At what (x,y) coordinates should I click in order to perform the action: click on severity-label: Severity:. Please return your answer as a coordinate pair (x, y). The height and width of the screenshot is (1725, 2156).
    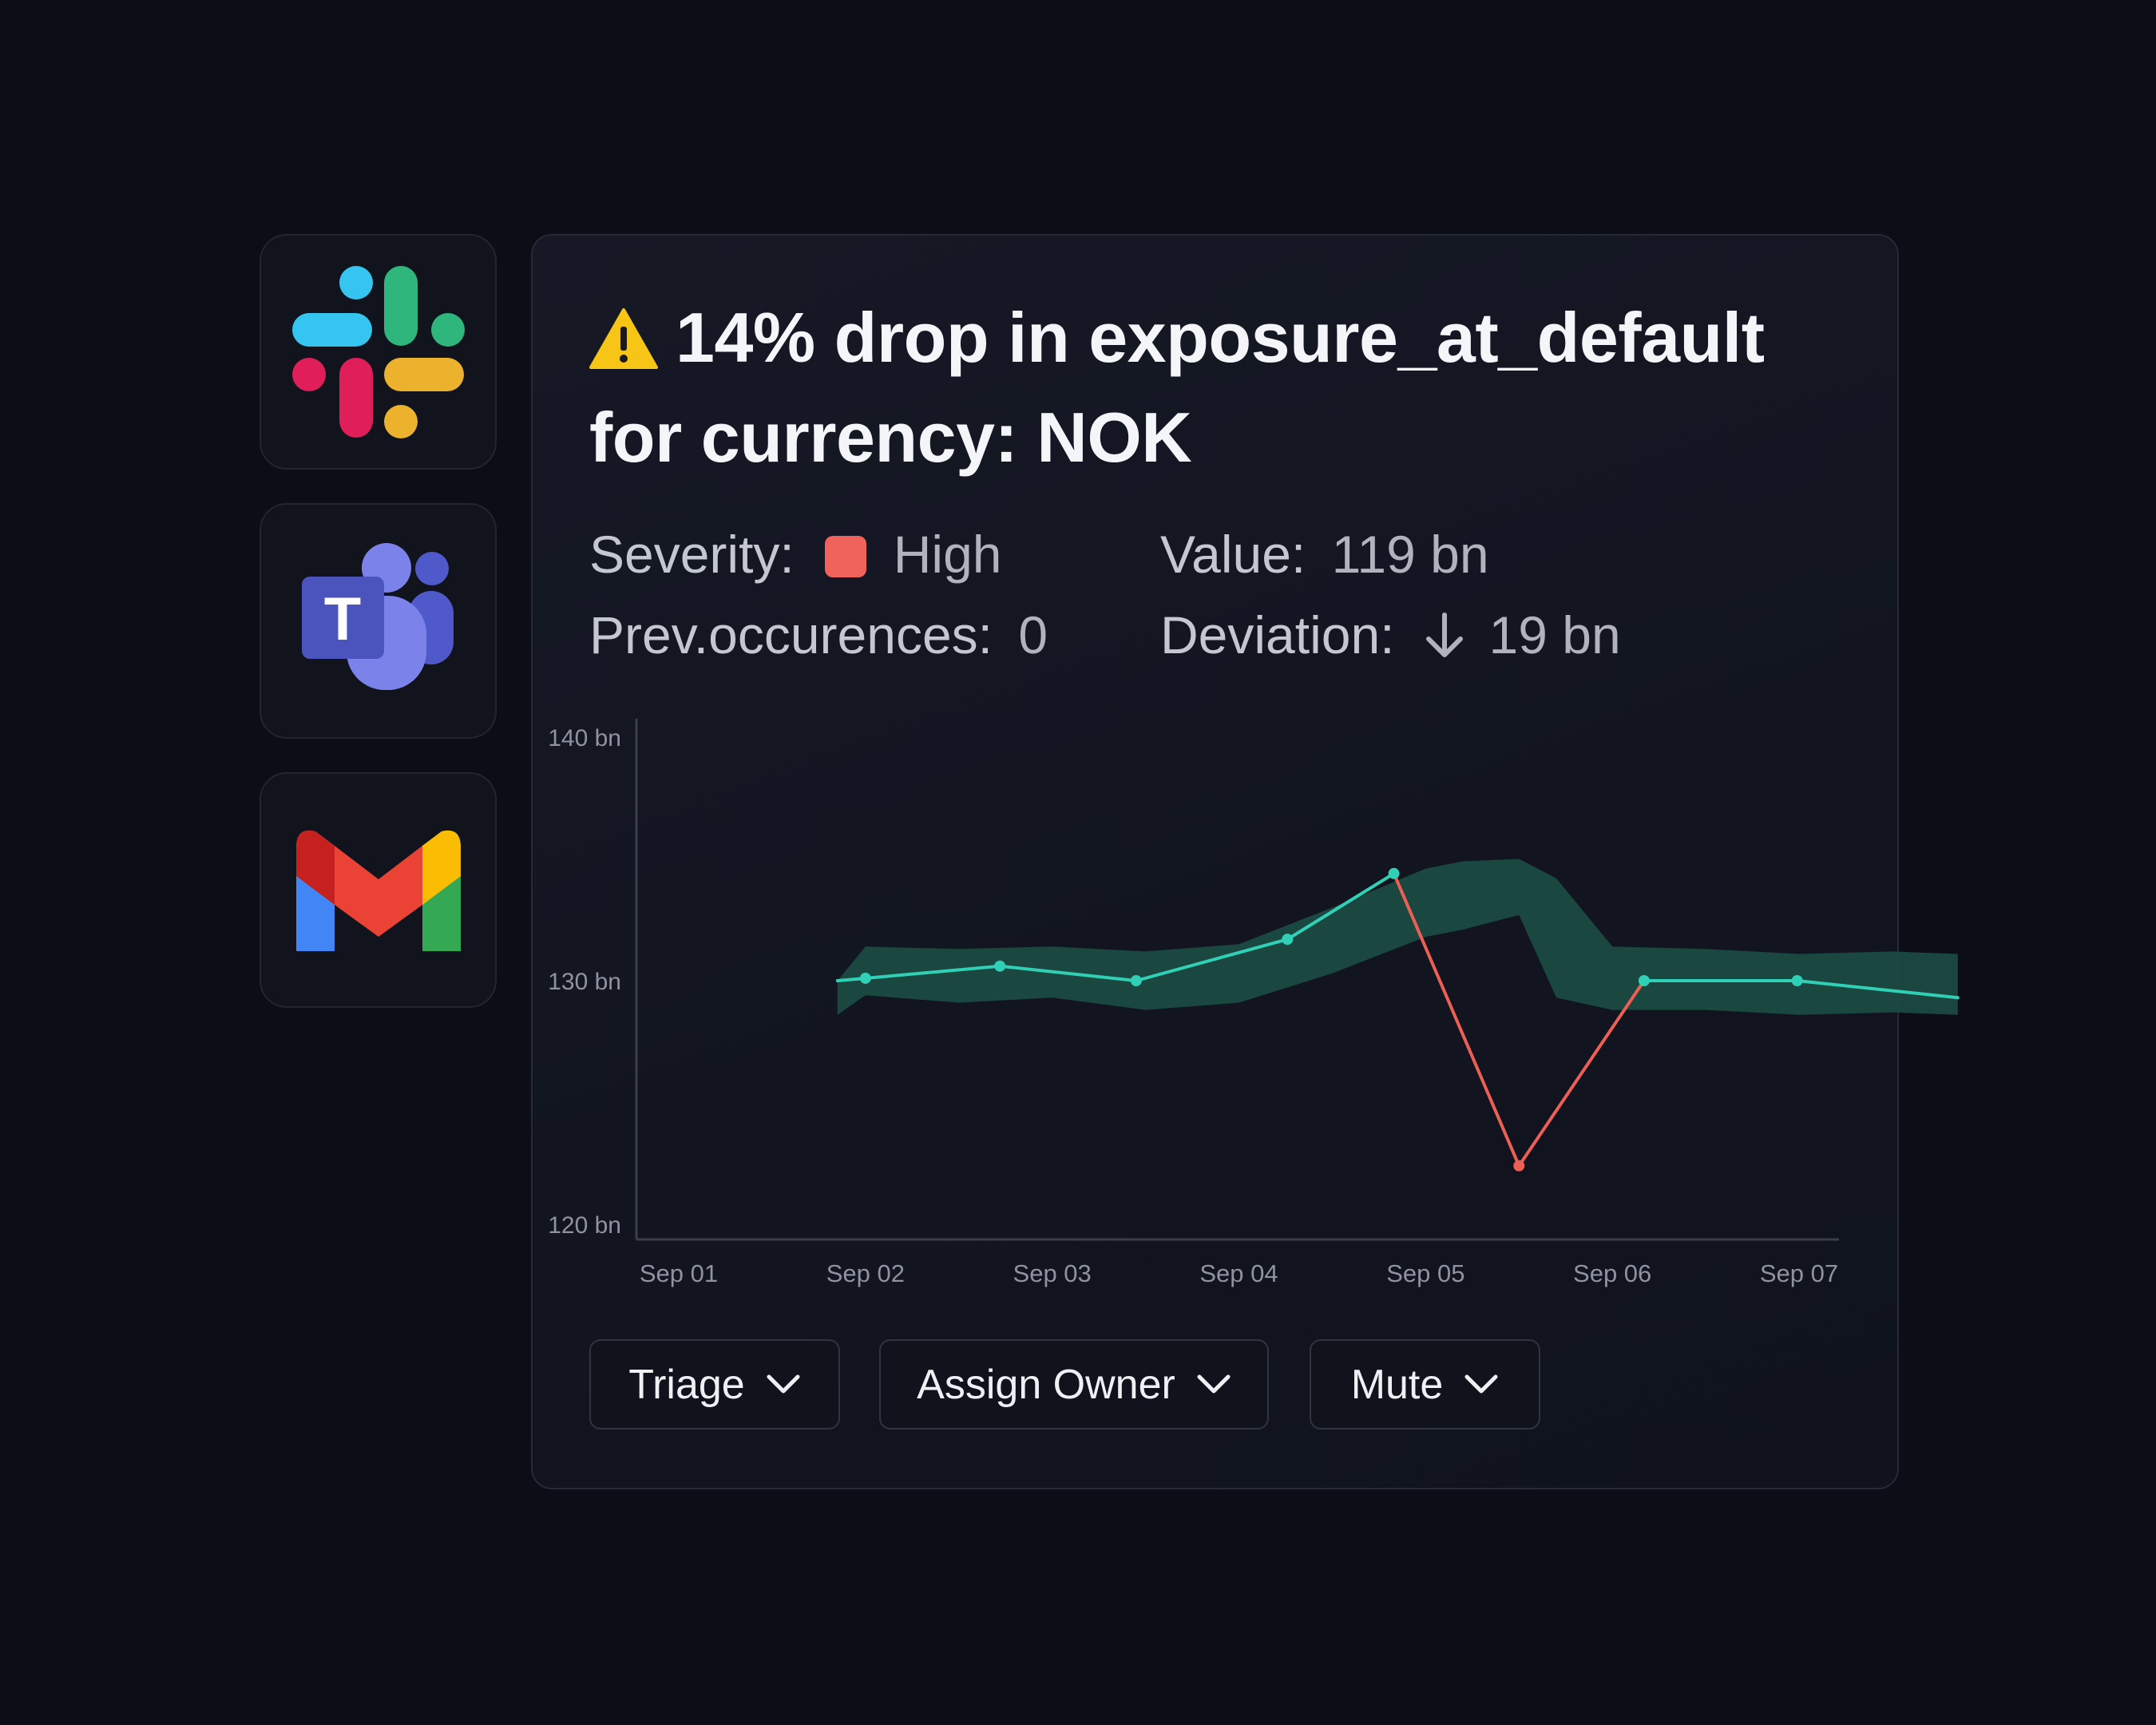
    Looking at the image, I should click on (692, 555).